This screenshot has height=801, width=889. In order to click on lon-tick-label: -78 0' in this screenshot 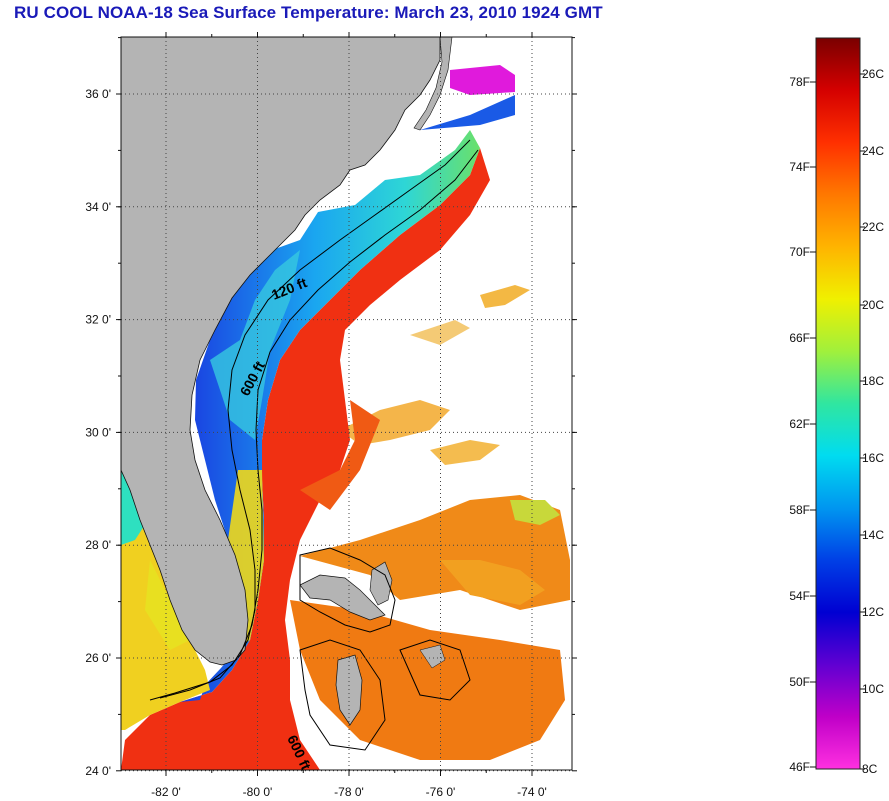, I will do `click(349, 792)`.